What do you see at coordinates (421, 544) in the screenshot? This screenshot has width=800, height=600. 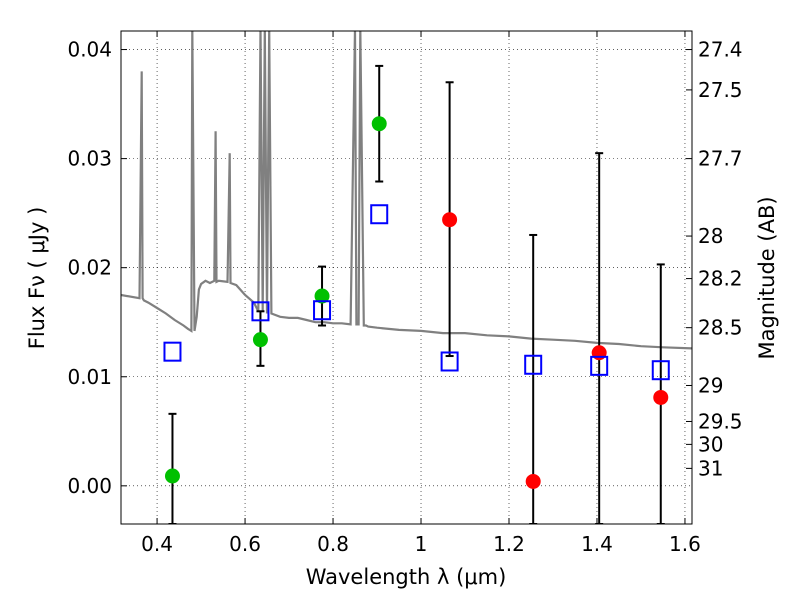 I see `x-tick-label: 1` at bounding box center [421, 544].